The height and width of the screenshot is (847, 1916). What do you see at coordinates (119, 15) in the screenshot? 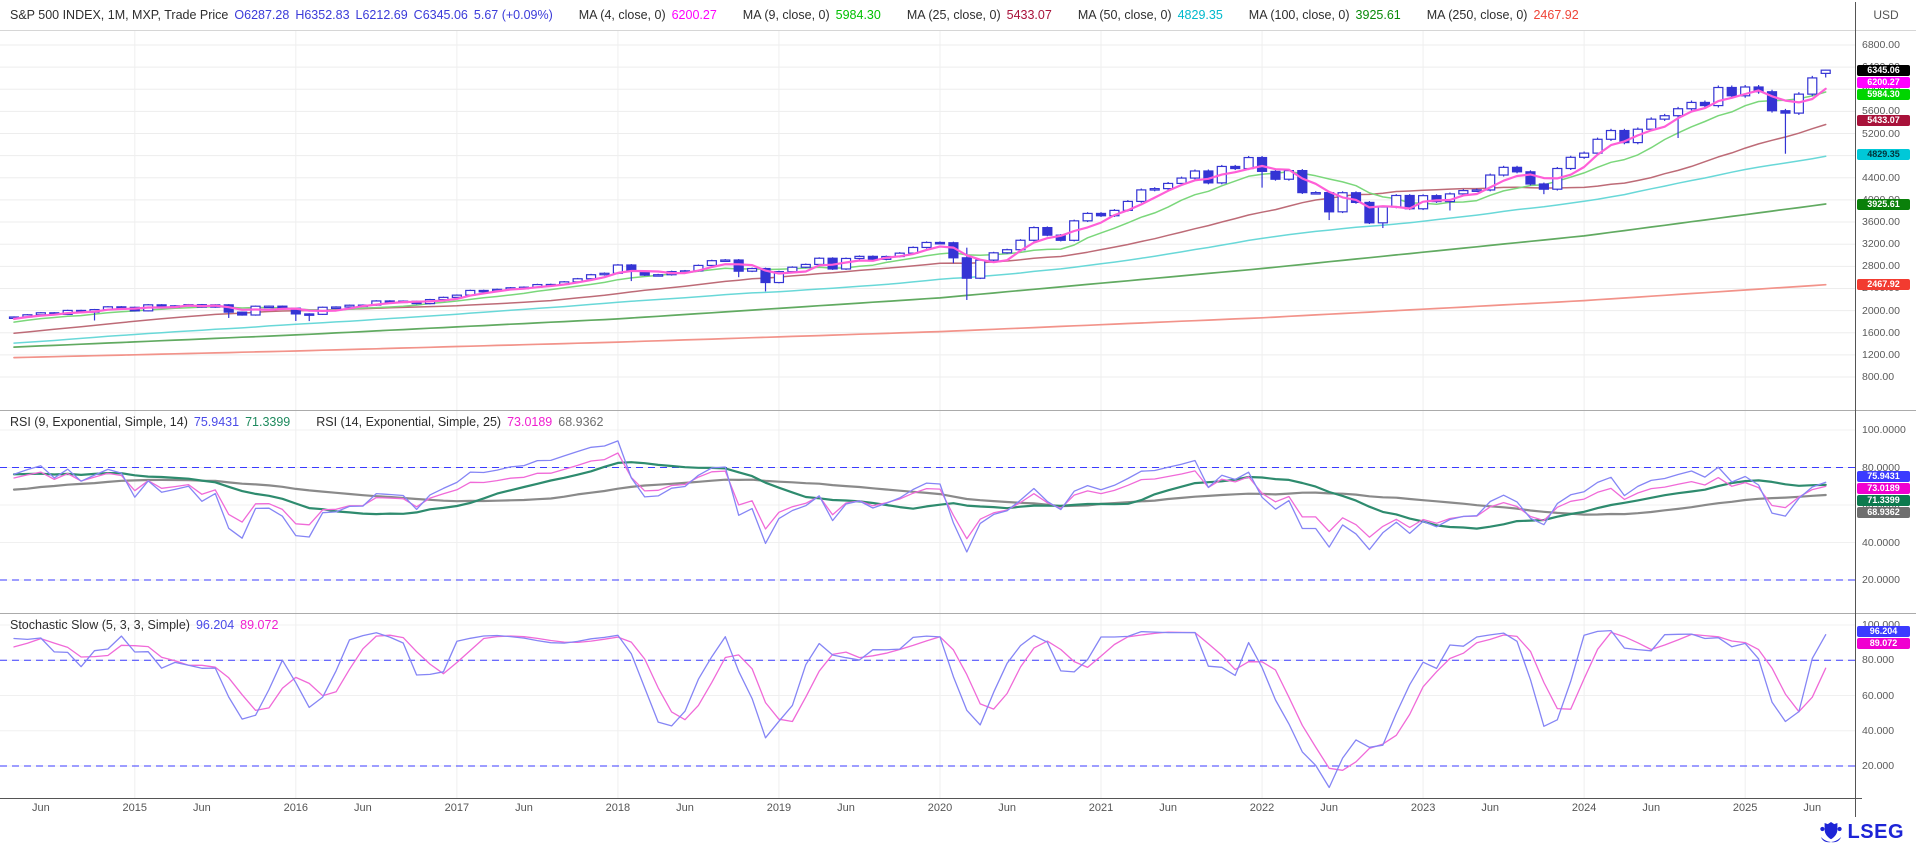
I see `instrument-title: S&P 500 INDEX, 1M, MXP, Trade Price` at bounding box center [119, 15].